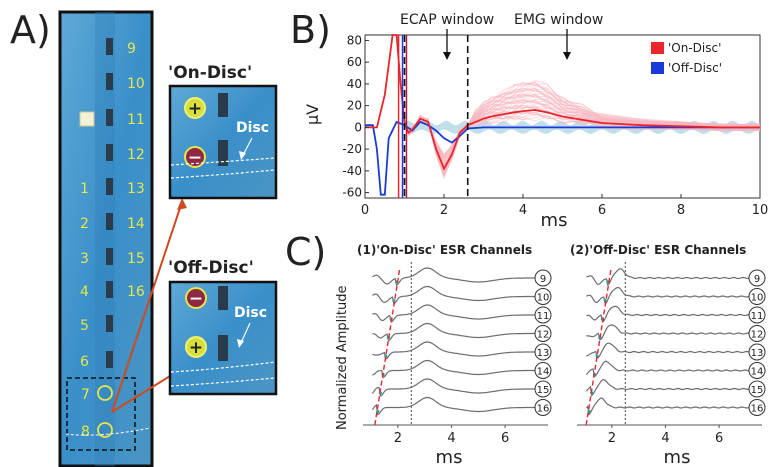 This screenshot has height=467, width=769. I want to click on panel-c-letter: C), so click(306, 252).